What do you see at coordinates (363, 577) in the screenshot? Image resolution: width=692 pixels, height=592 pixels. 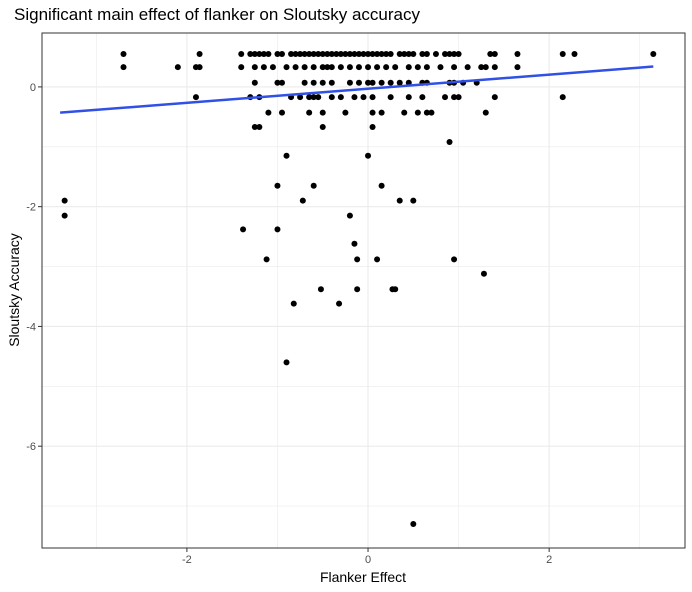 I see `x-axis-title: Flanker Effect` at bounding box center [363, 577].